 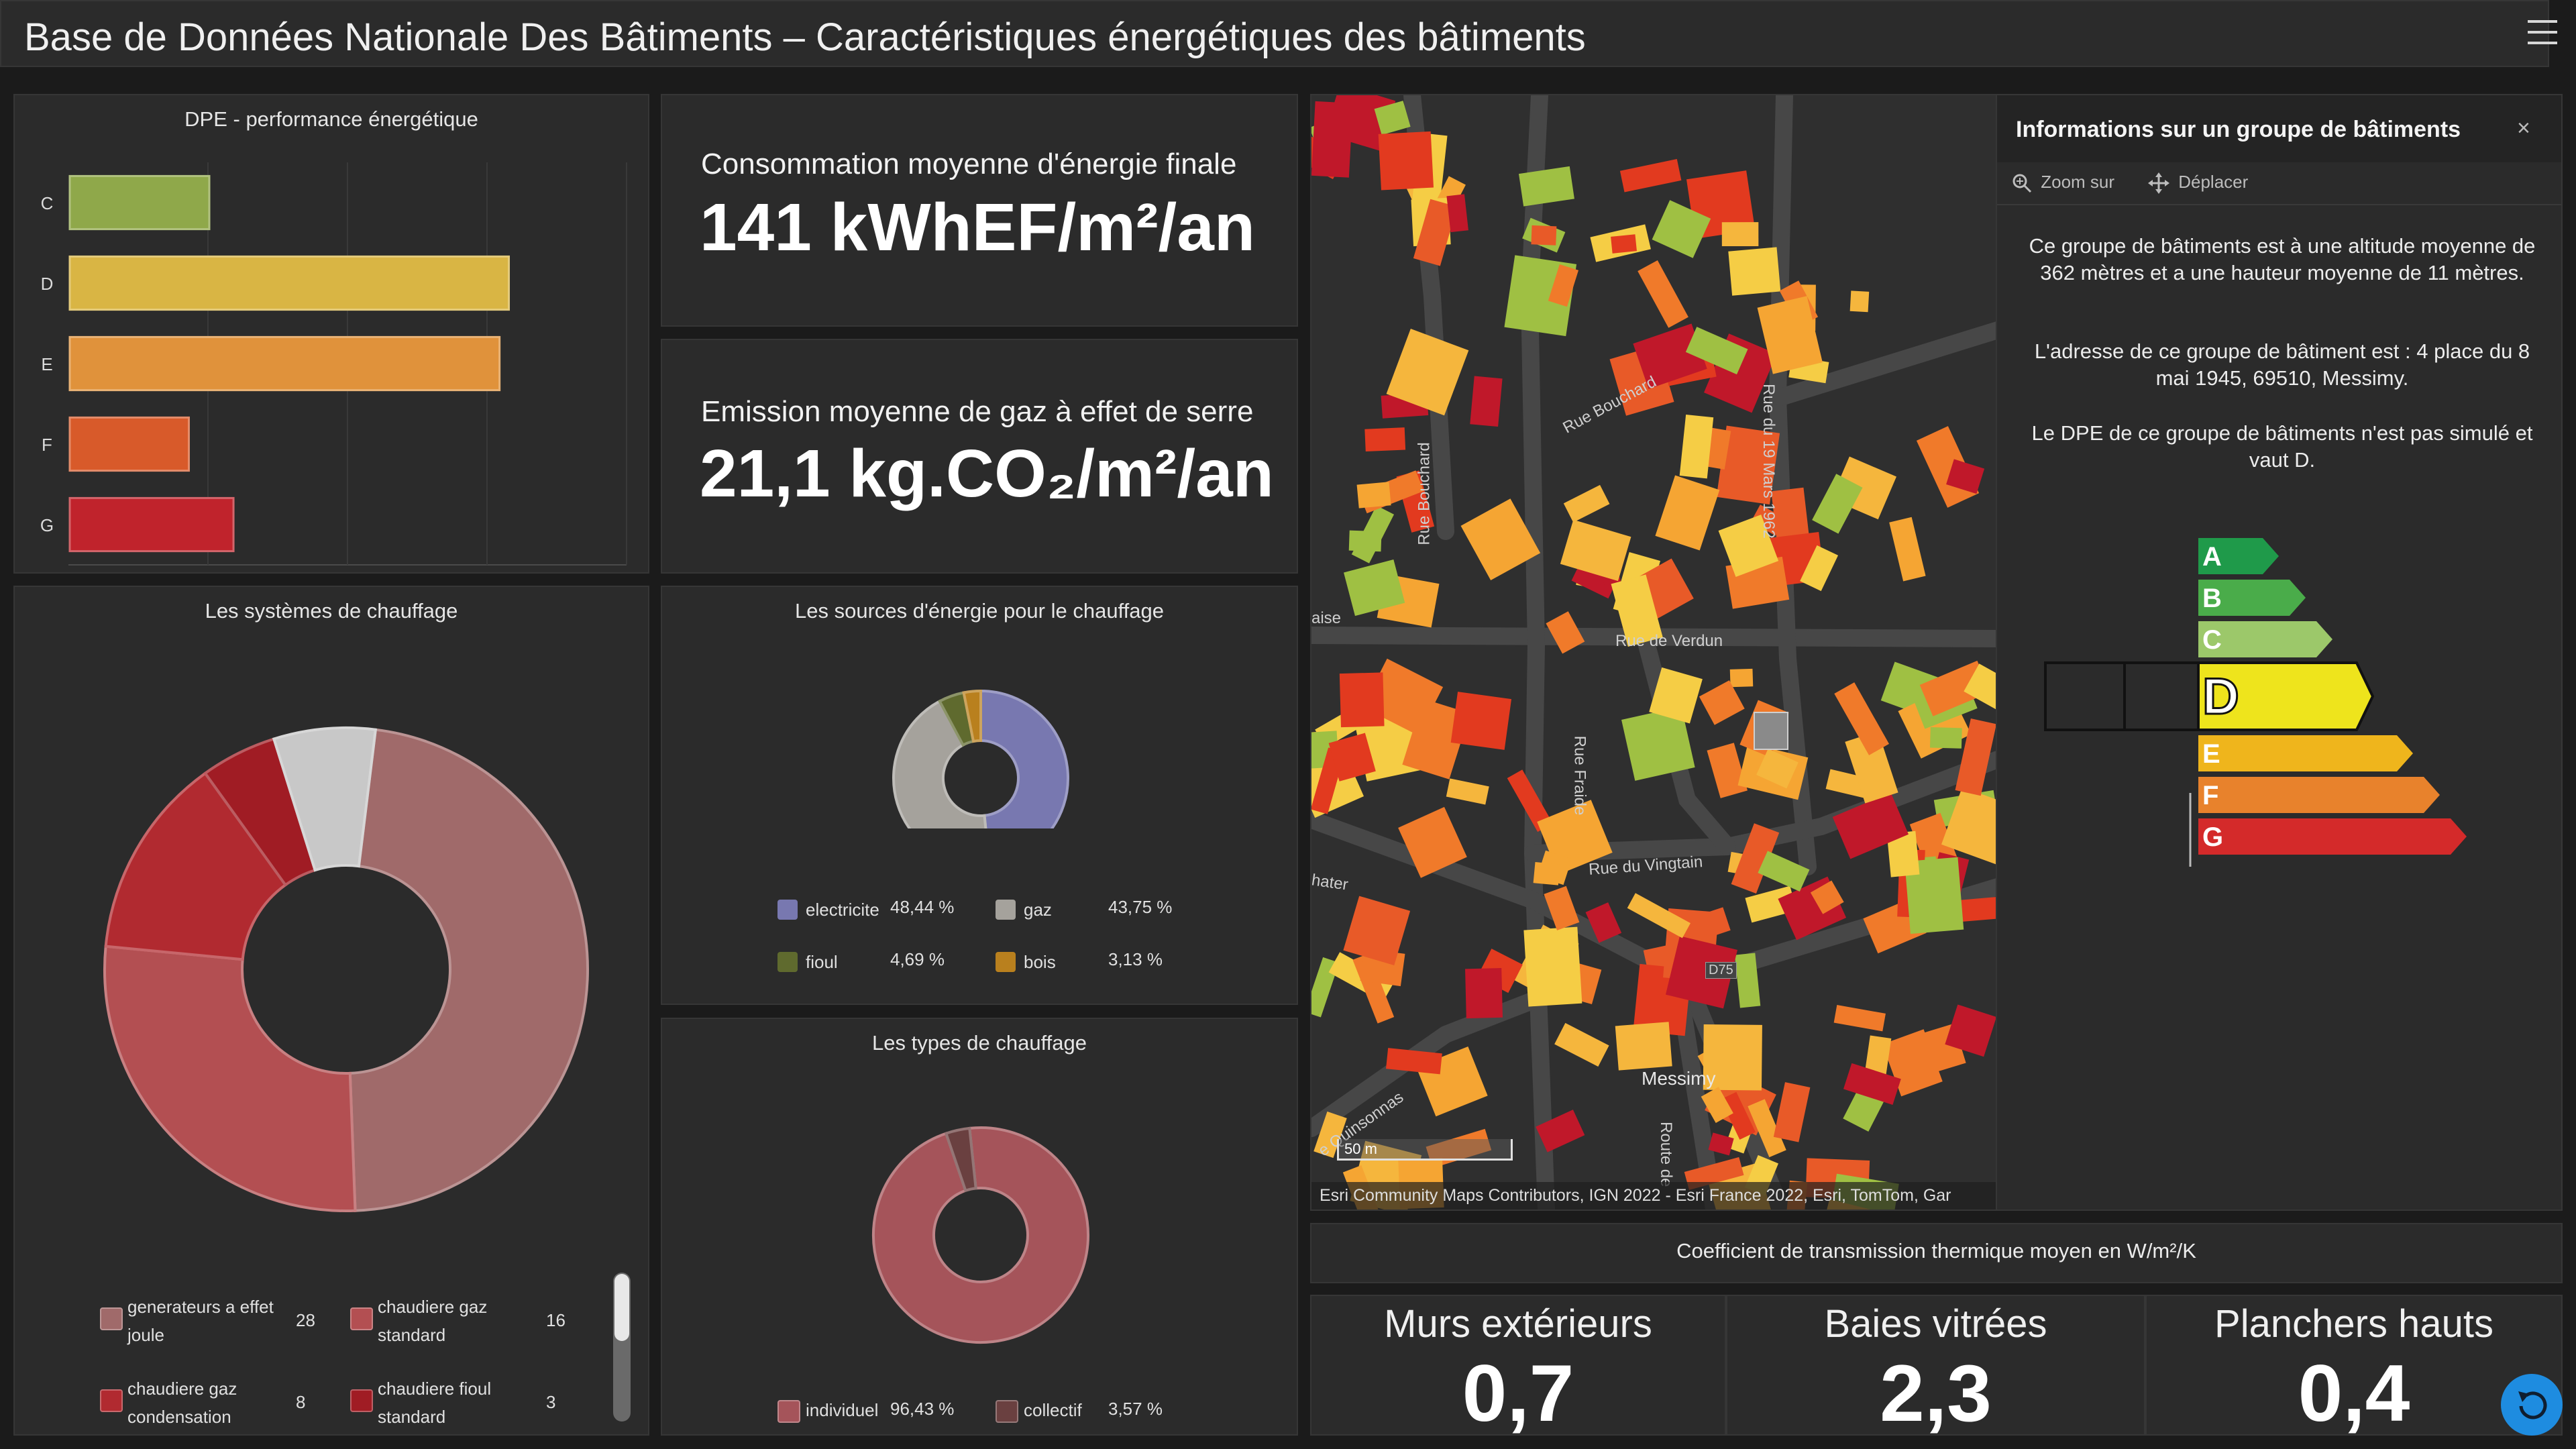 What do you see at coordinates (2532, 1405) in the screenshot?
I see `refresh-button` at bounding box center [2532, 1405].